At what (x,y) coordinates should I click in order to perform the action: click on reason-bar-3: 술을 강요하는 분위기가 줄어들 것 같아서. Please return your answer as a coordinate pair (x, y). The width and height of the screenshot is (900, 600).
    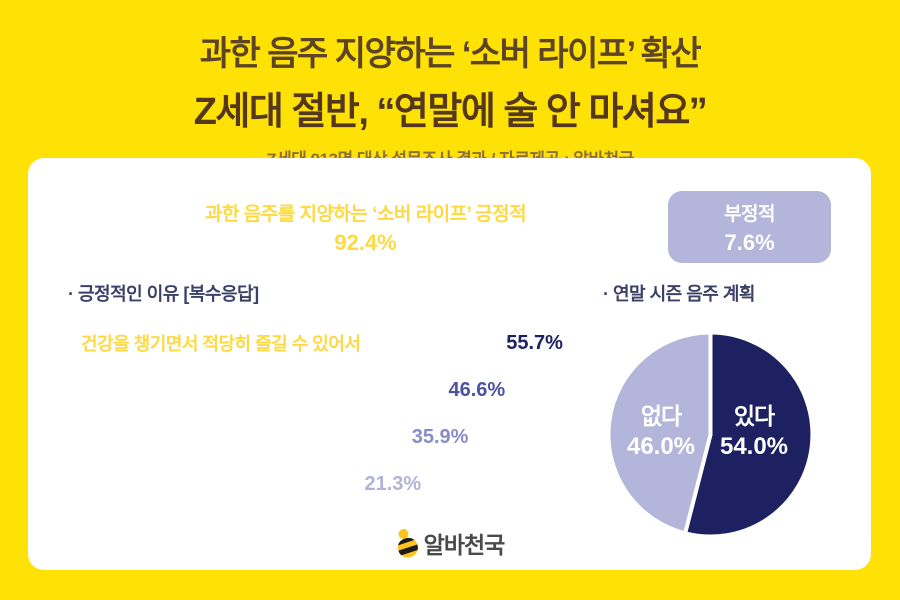
    Looking at the image, I should click on (233, 437).